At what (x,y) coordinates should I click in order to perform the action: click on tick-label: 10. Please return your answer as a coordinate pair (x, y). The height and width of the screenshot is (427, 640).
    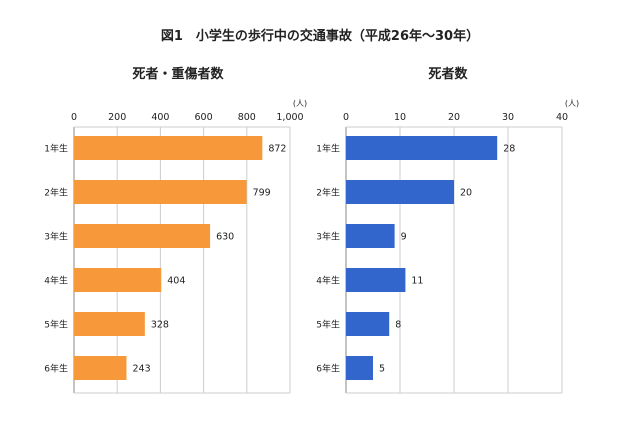
    Looking at the image, I should click on (400, 117).